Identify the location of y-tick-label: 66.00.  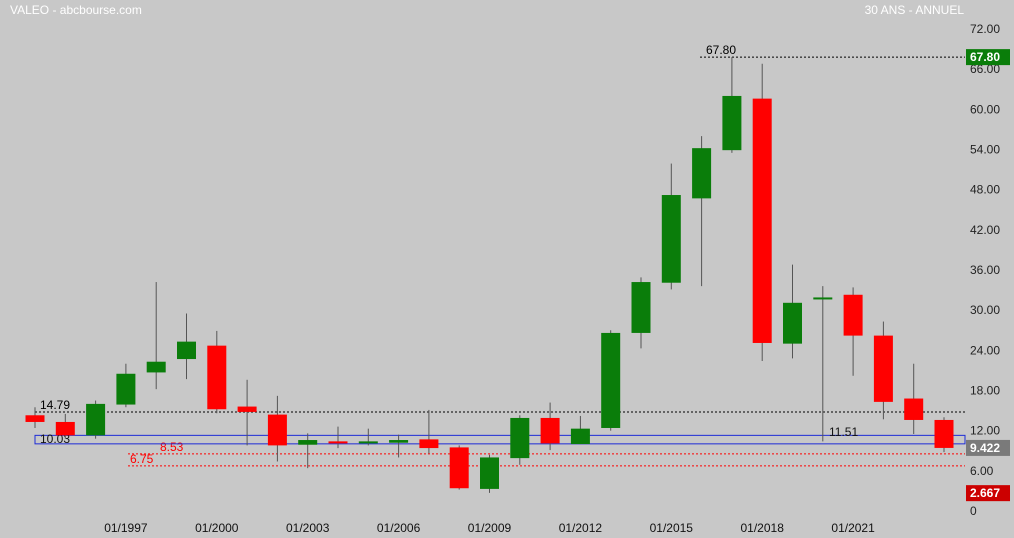
(985, 69).